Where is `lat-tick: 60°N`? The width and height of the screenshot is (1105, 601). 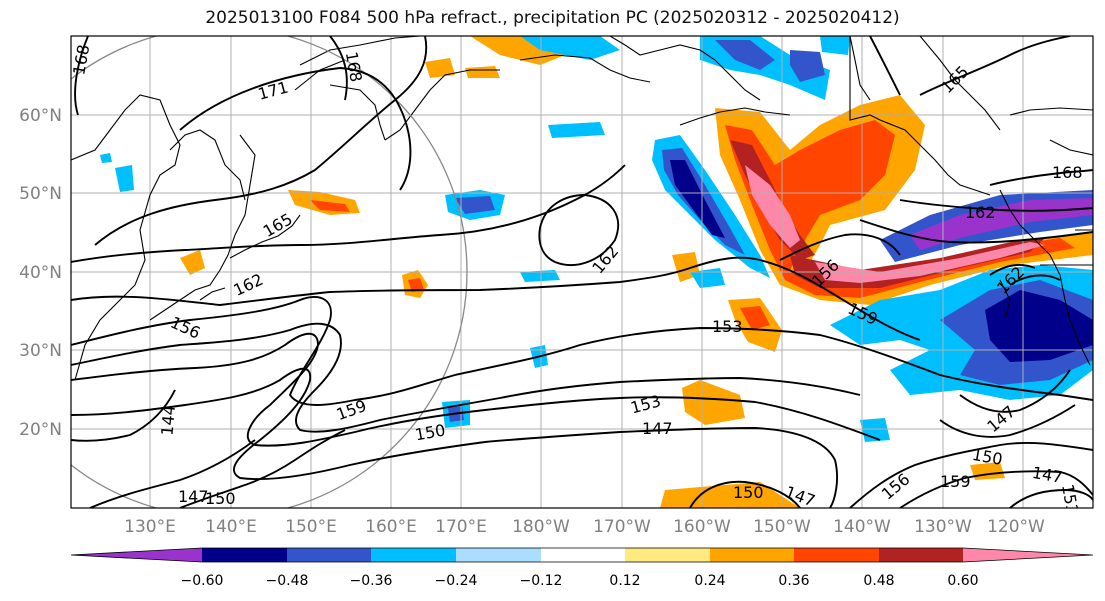 lat-tick: 60°N is located at coordinates (40, 116).